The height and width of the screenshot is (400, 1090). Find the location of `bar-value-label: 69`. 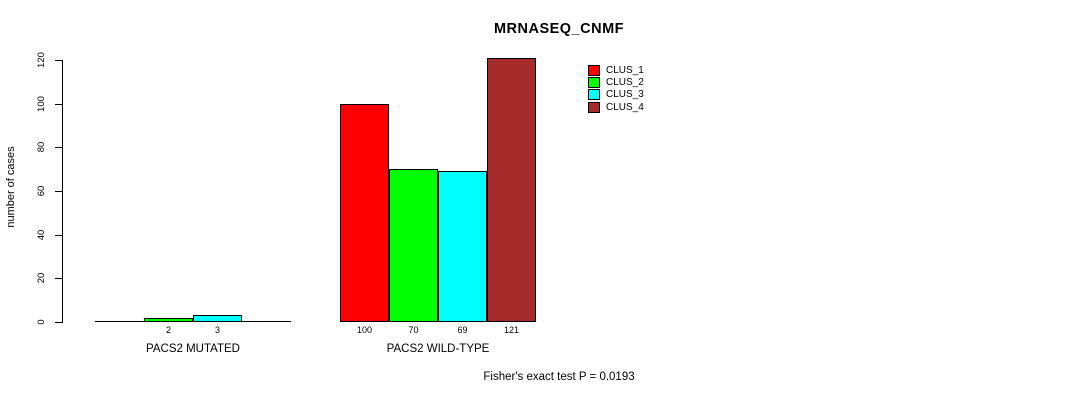

bar-value-label: 69 is located at coordinates (462, 330).